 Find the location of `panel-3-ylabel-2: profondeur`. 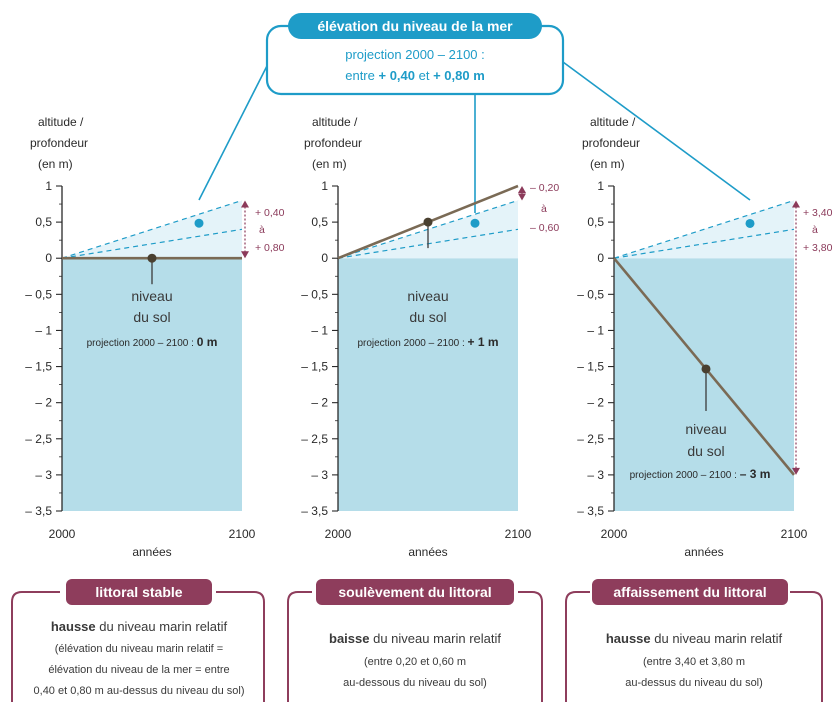

panel-3-ylabel-2: profondeur is located at coordinates (611, 143).